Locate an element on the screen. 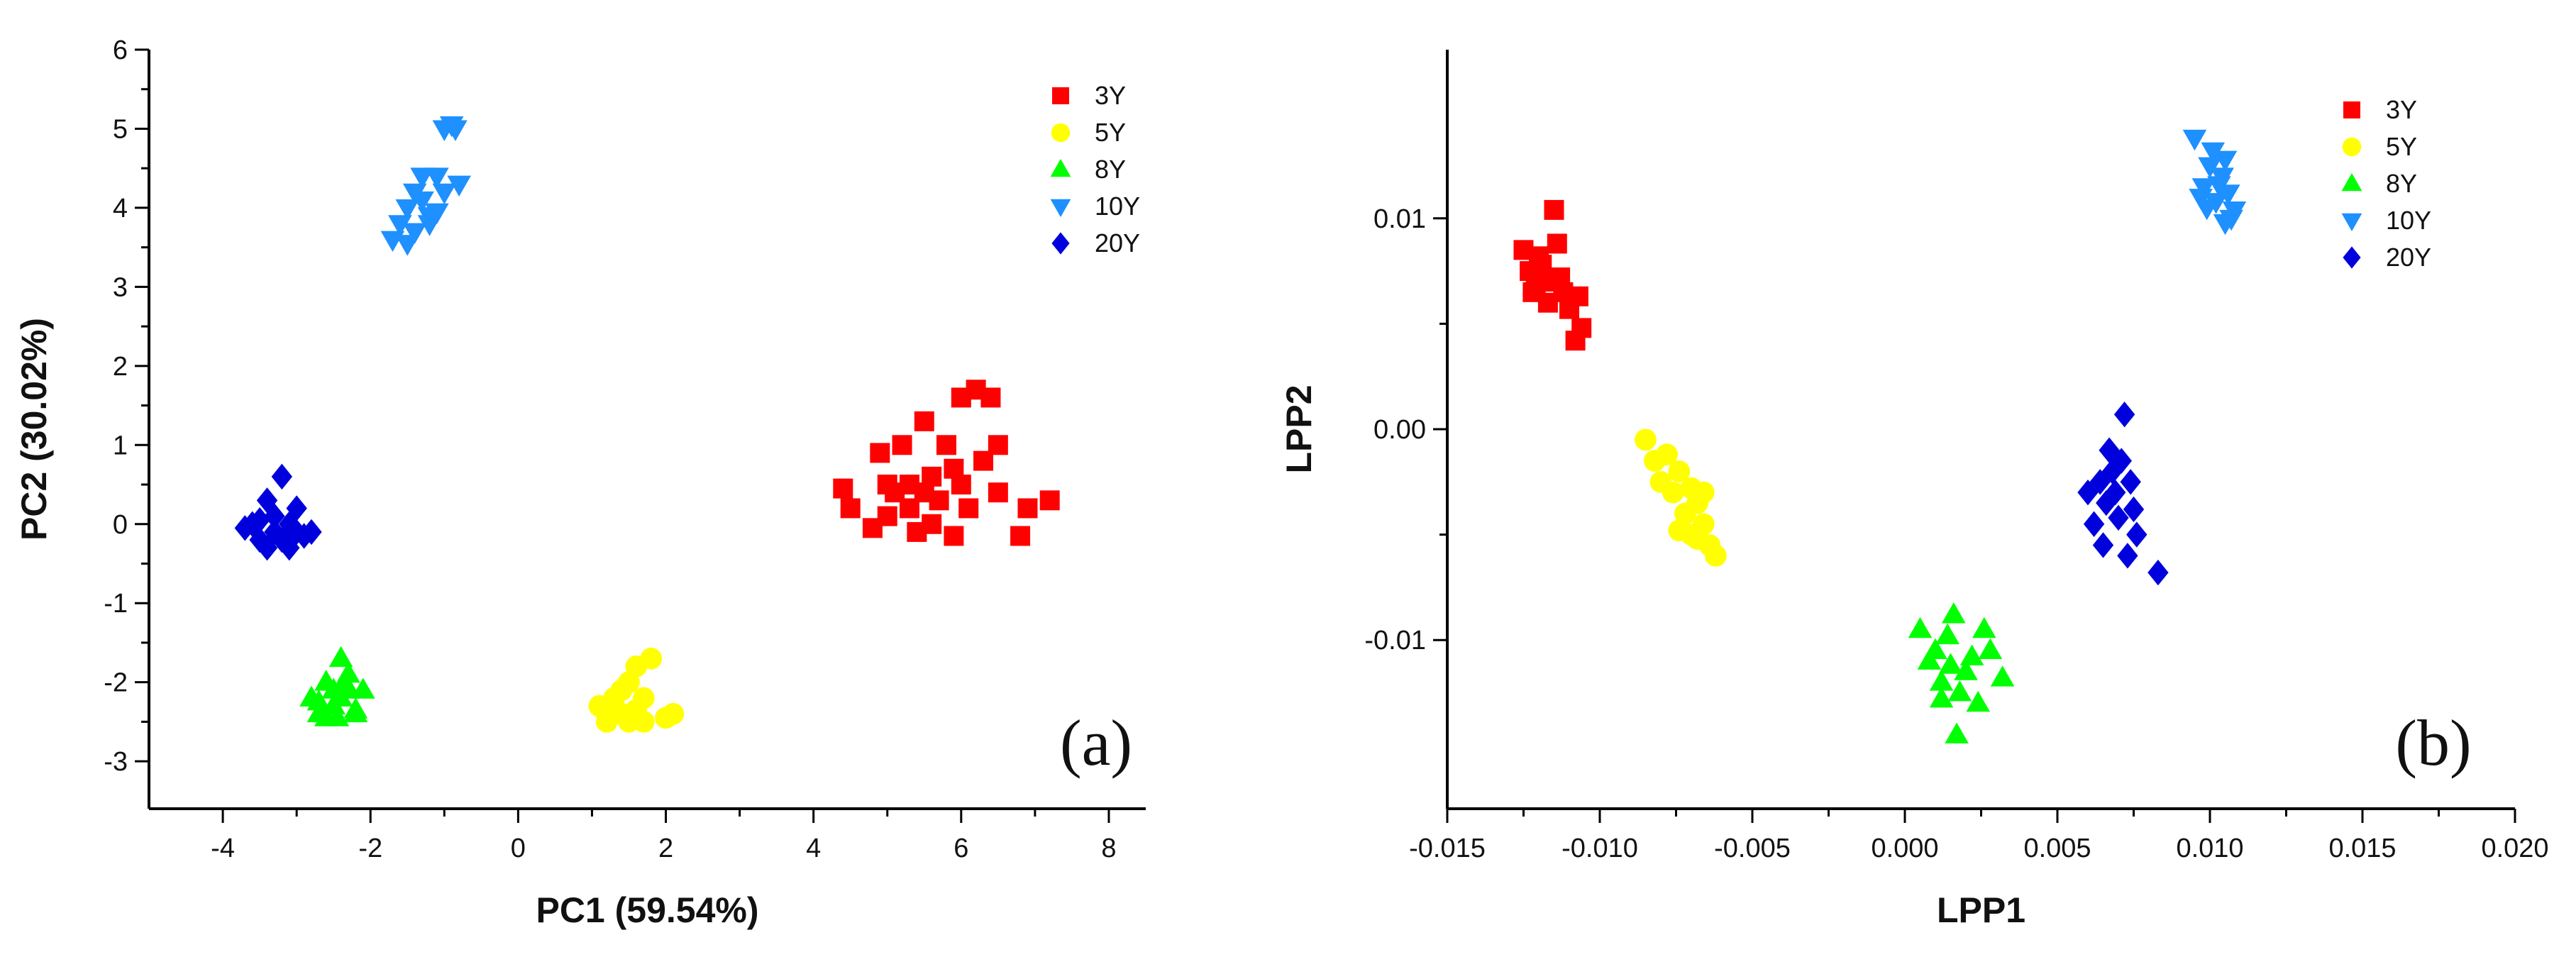 Image resolution: width=2576 pixels, height=957 pixels. x-axis-title: LPP1 is located at coordinates (1981, 910).